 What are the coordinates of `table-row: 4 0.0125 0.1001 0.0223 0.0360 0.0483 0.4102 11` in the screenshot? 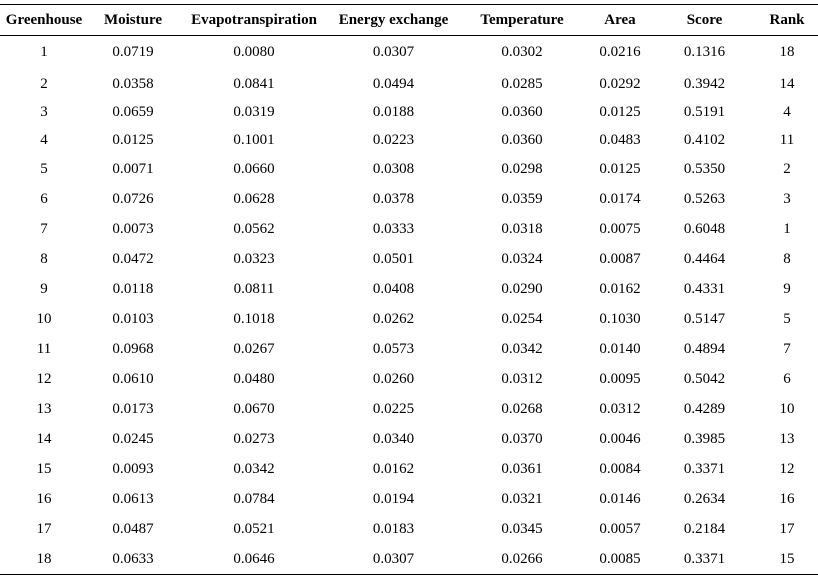 It's located at (409, 141).